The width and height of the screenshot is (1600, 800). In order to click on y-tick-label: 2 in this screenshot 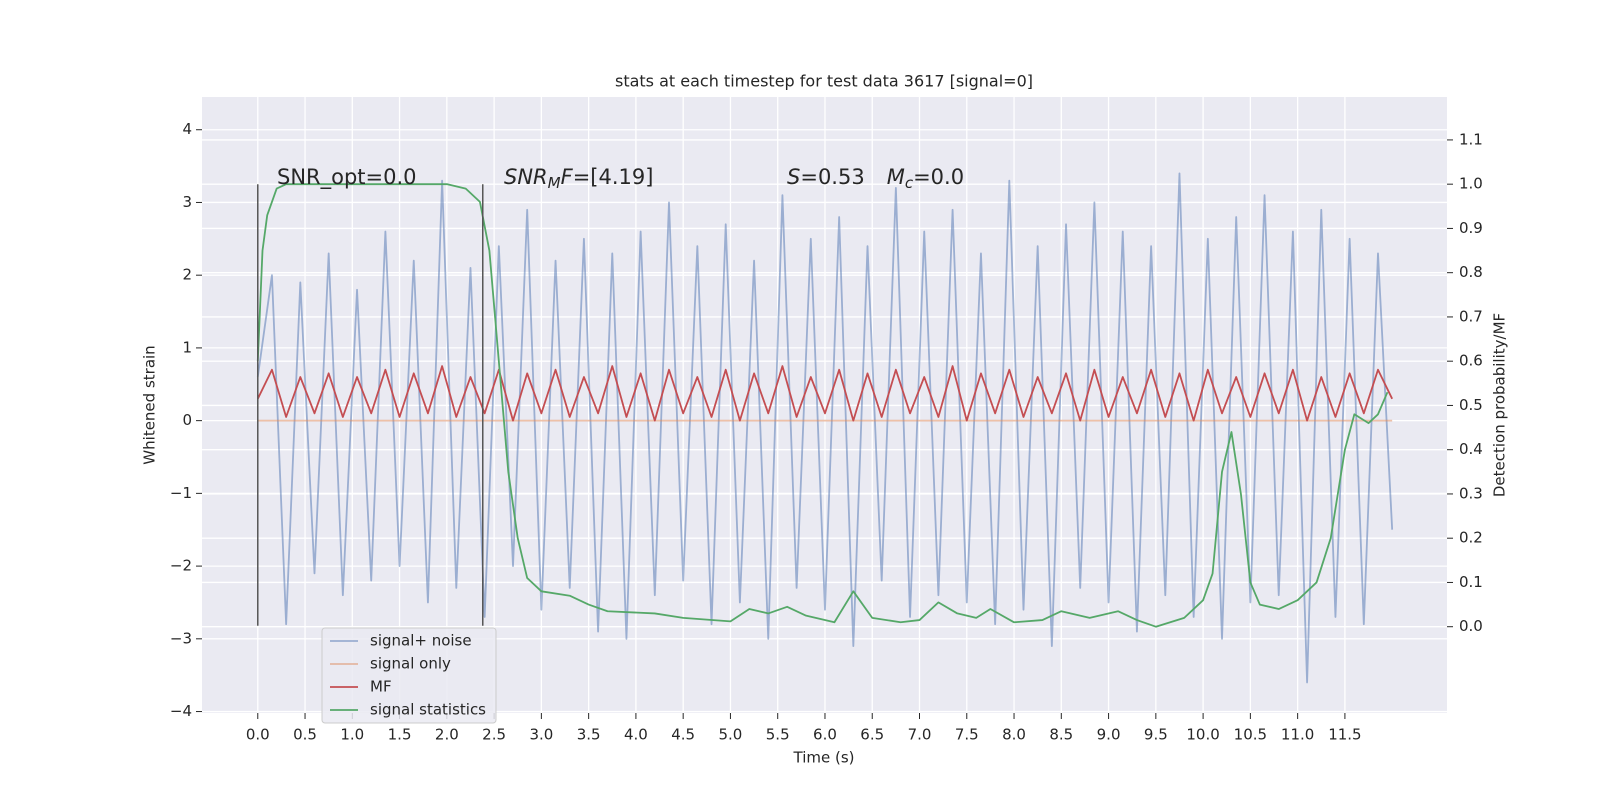, I will do `click(187, 275)`.